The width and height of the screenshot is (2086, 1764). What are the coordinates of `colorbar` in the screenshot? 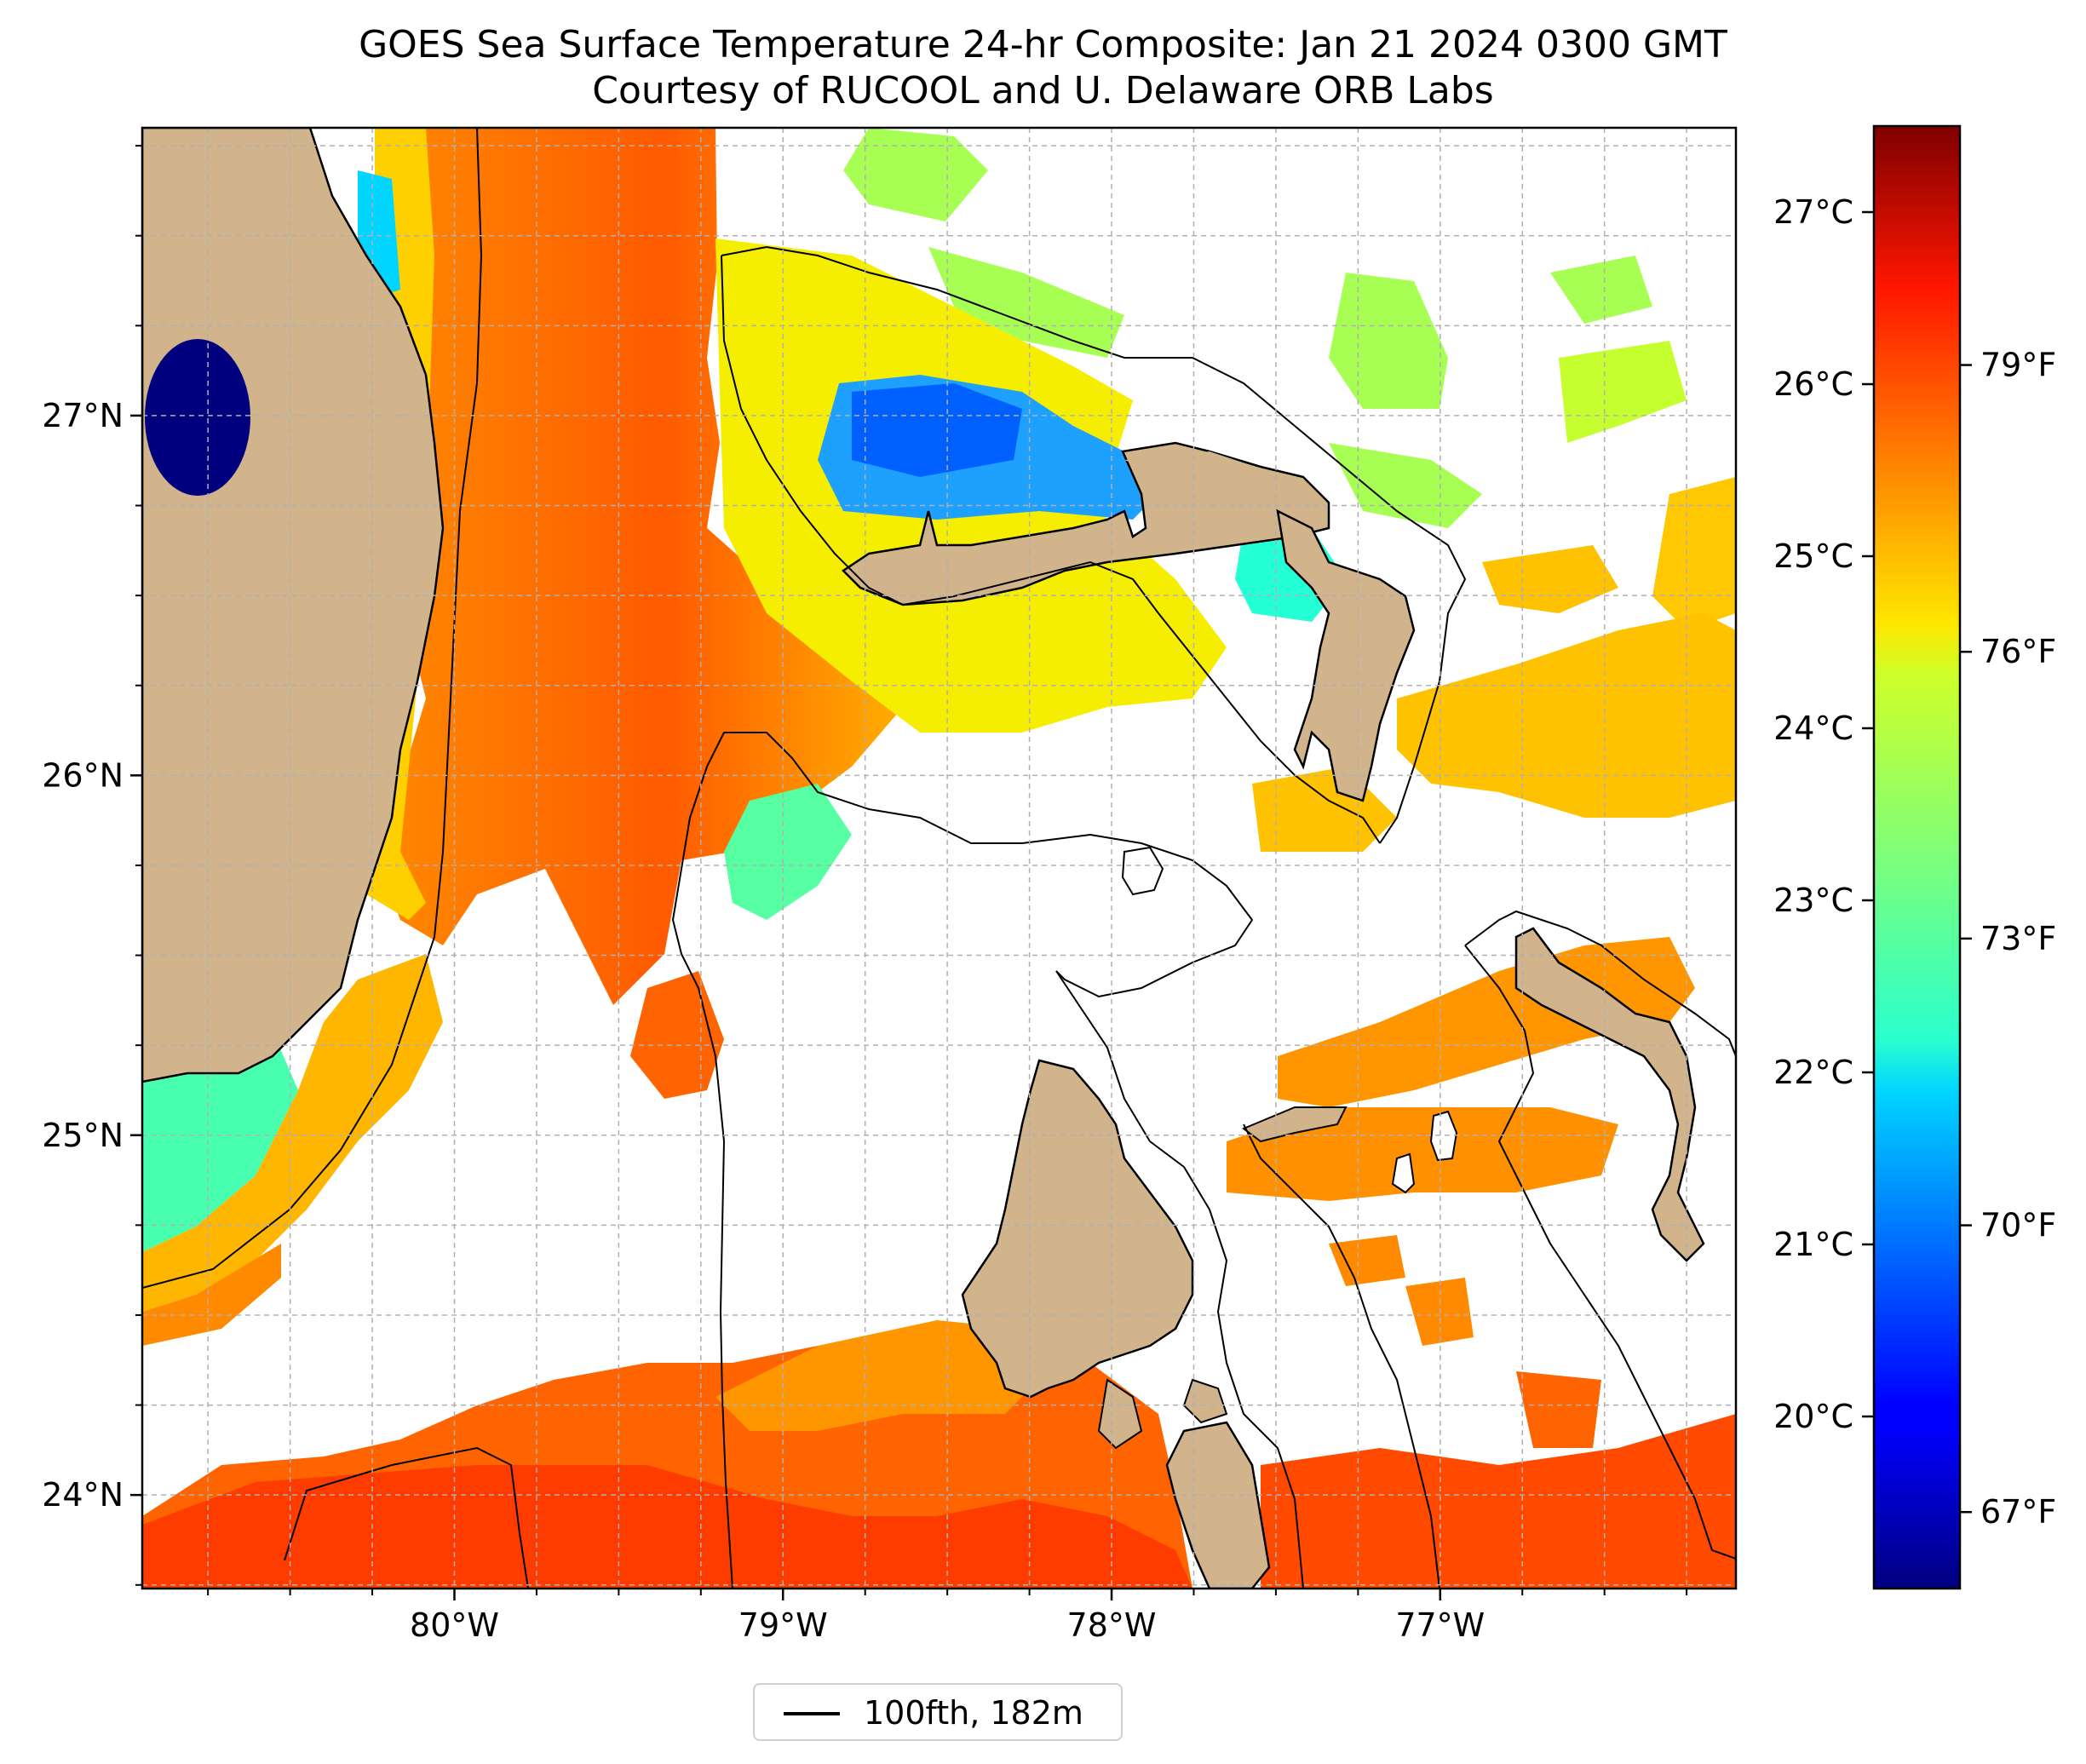 It's located at (1917, 857).